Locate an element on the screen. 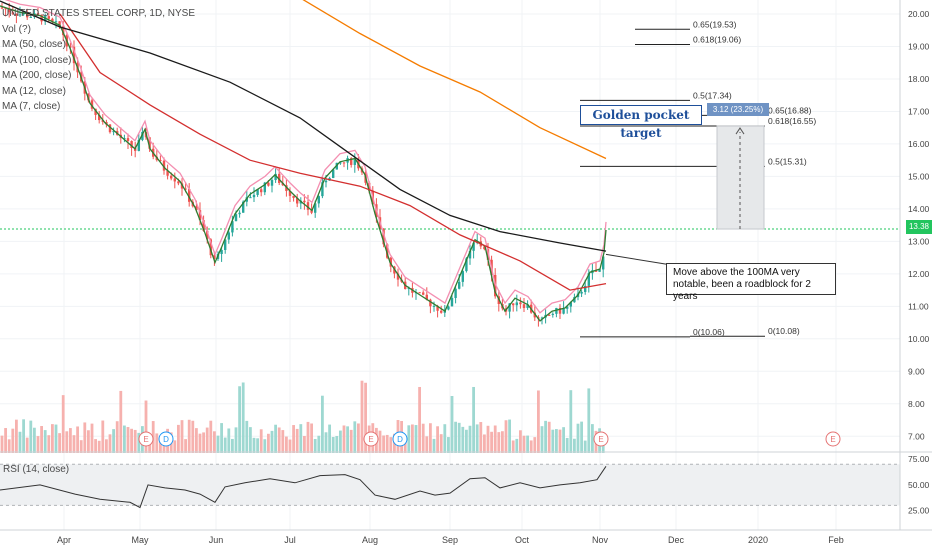 The width and height of the screenshot is (932, 550). x-tick-label: Nov is located at coordinates (600, 540).